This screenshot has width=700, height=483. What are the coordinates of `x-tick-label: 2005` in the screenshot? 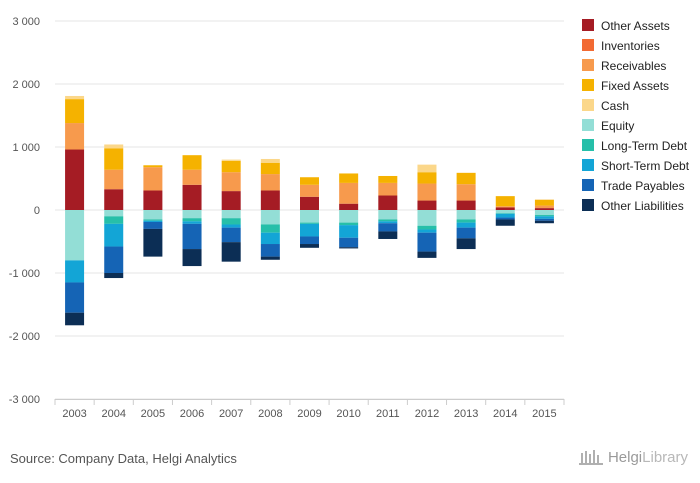 It's located at (153, 414).